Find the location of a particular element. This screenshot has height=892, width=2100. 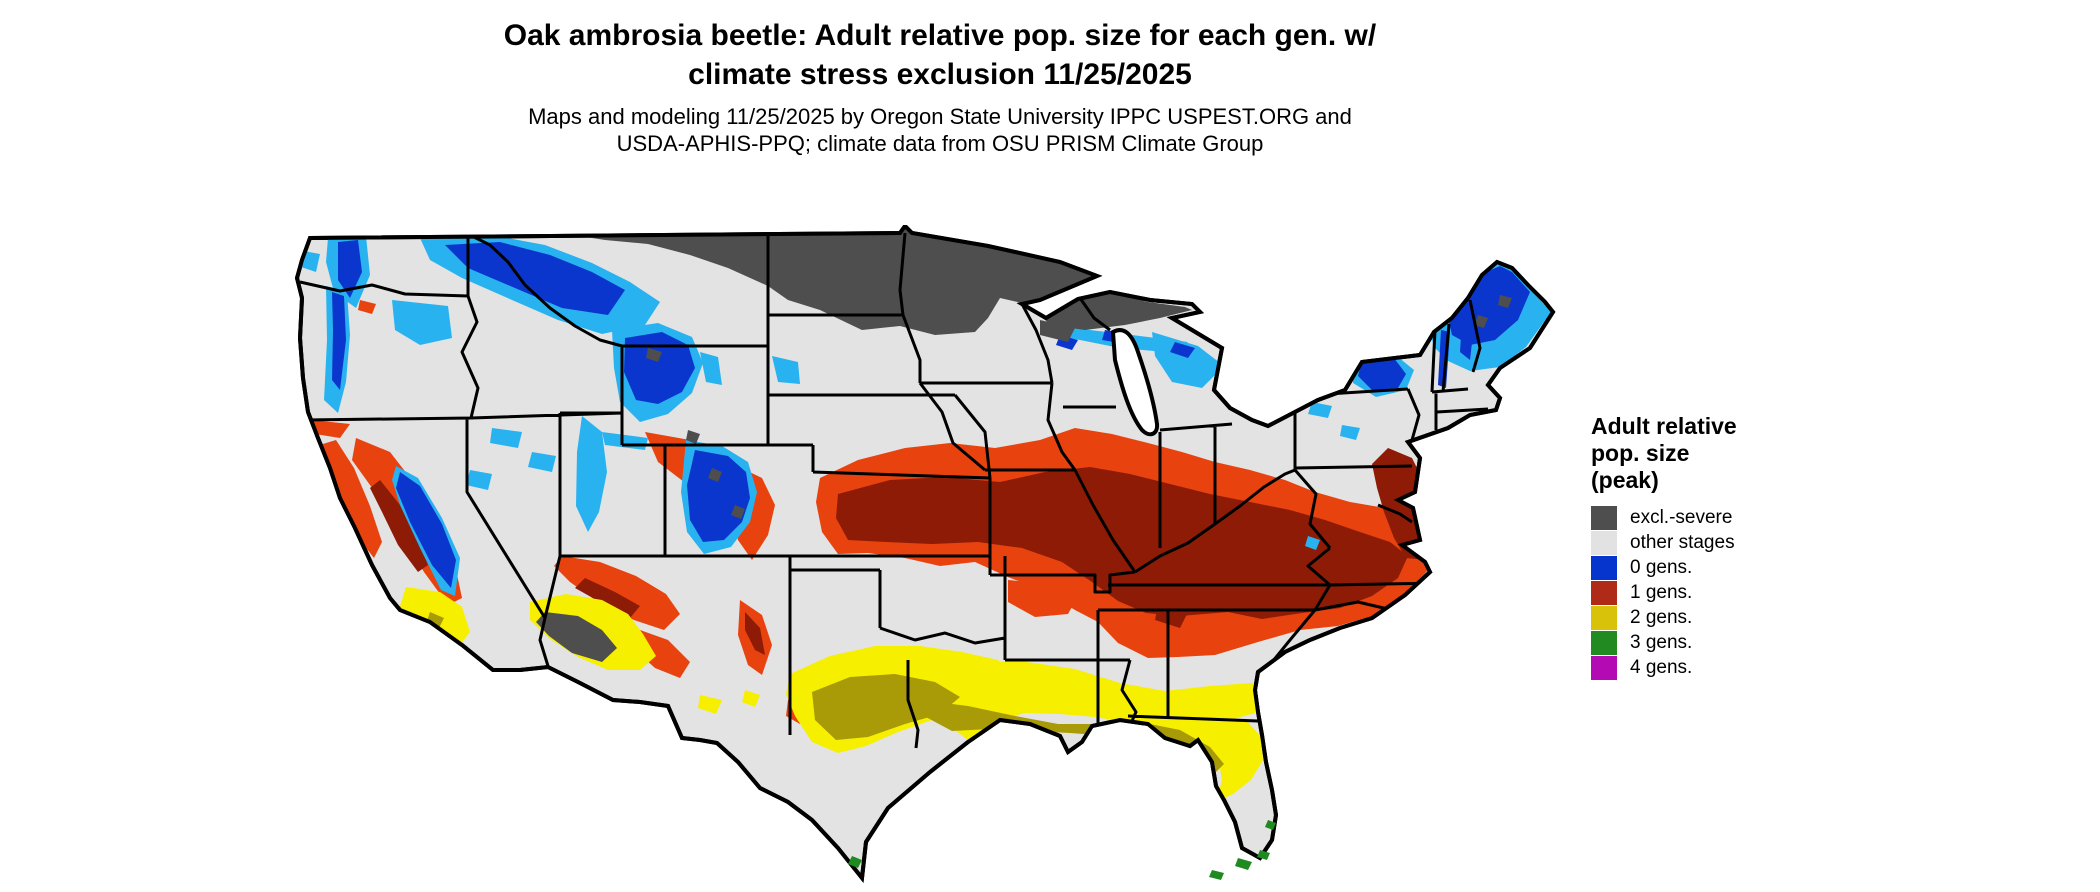

legend-item-3-gens: 3 gens. is located at coordinates (1741, 642).